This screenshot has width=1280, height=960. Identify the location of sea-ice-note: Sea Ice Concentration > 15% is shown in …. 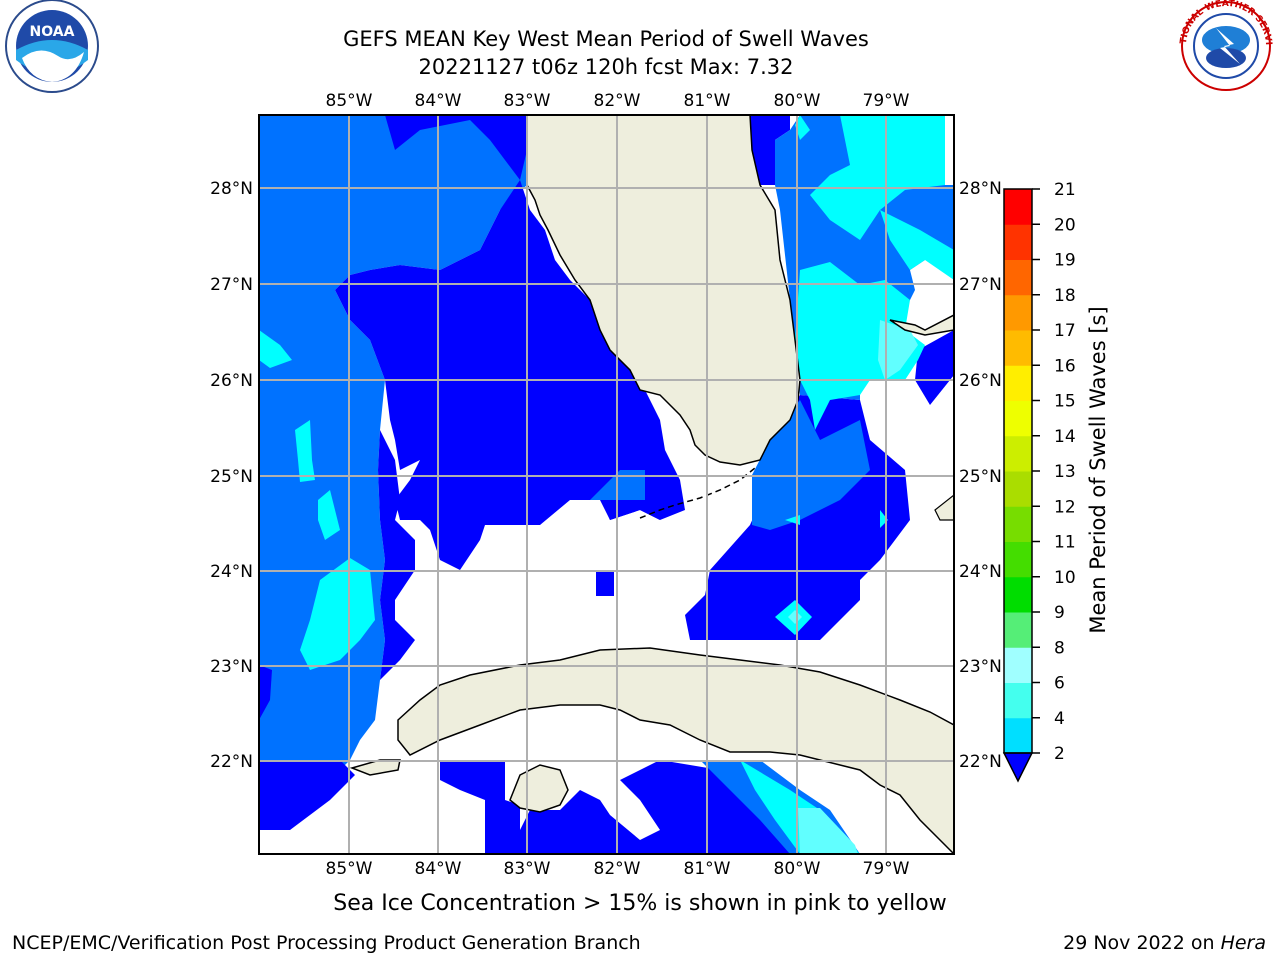
(640, 903).